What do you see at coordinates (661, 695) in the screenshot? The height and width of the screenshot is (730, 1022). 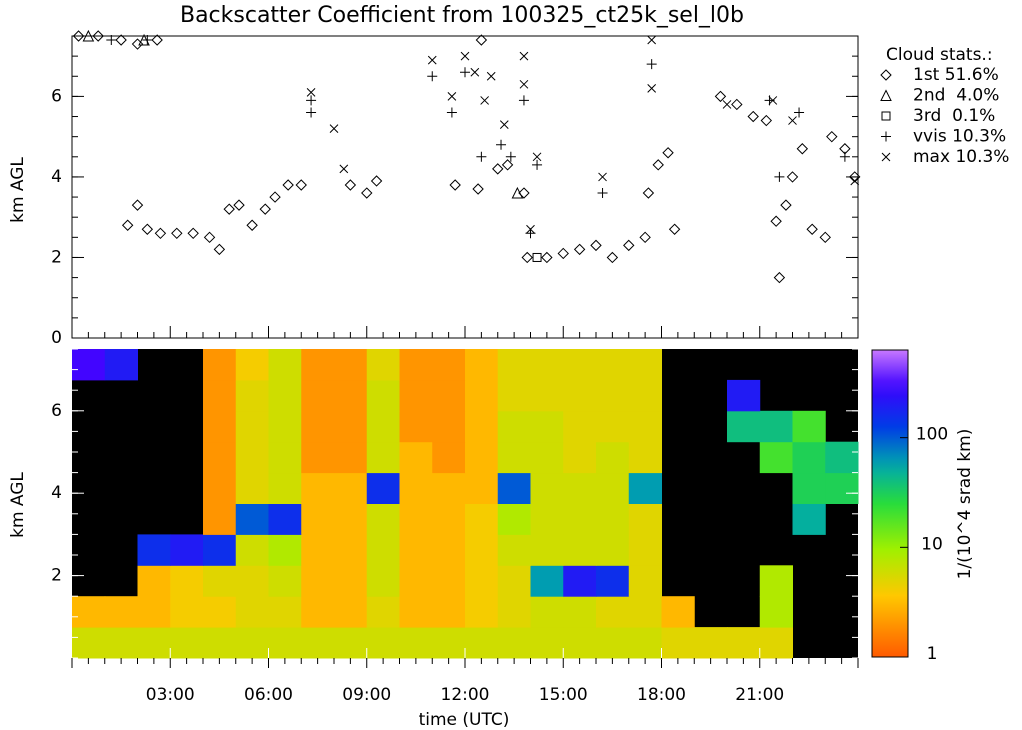 I see `x-tick-label: 18:00` at bounding box center [661, 695].